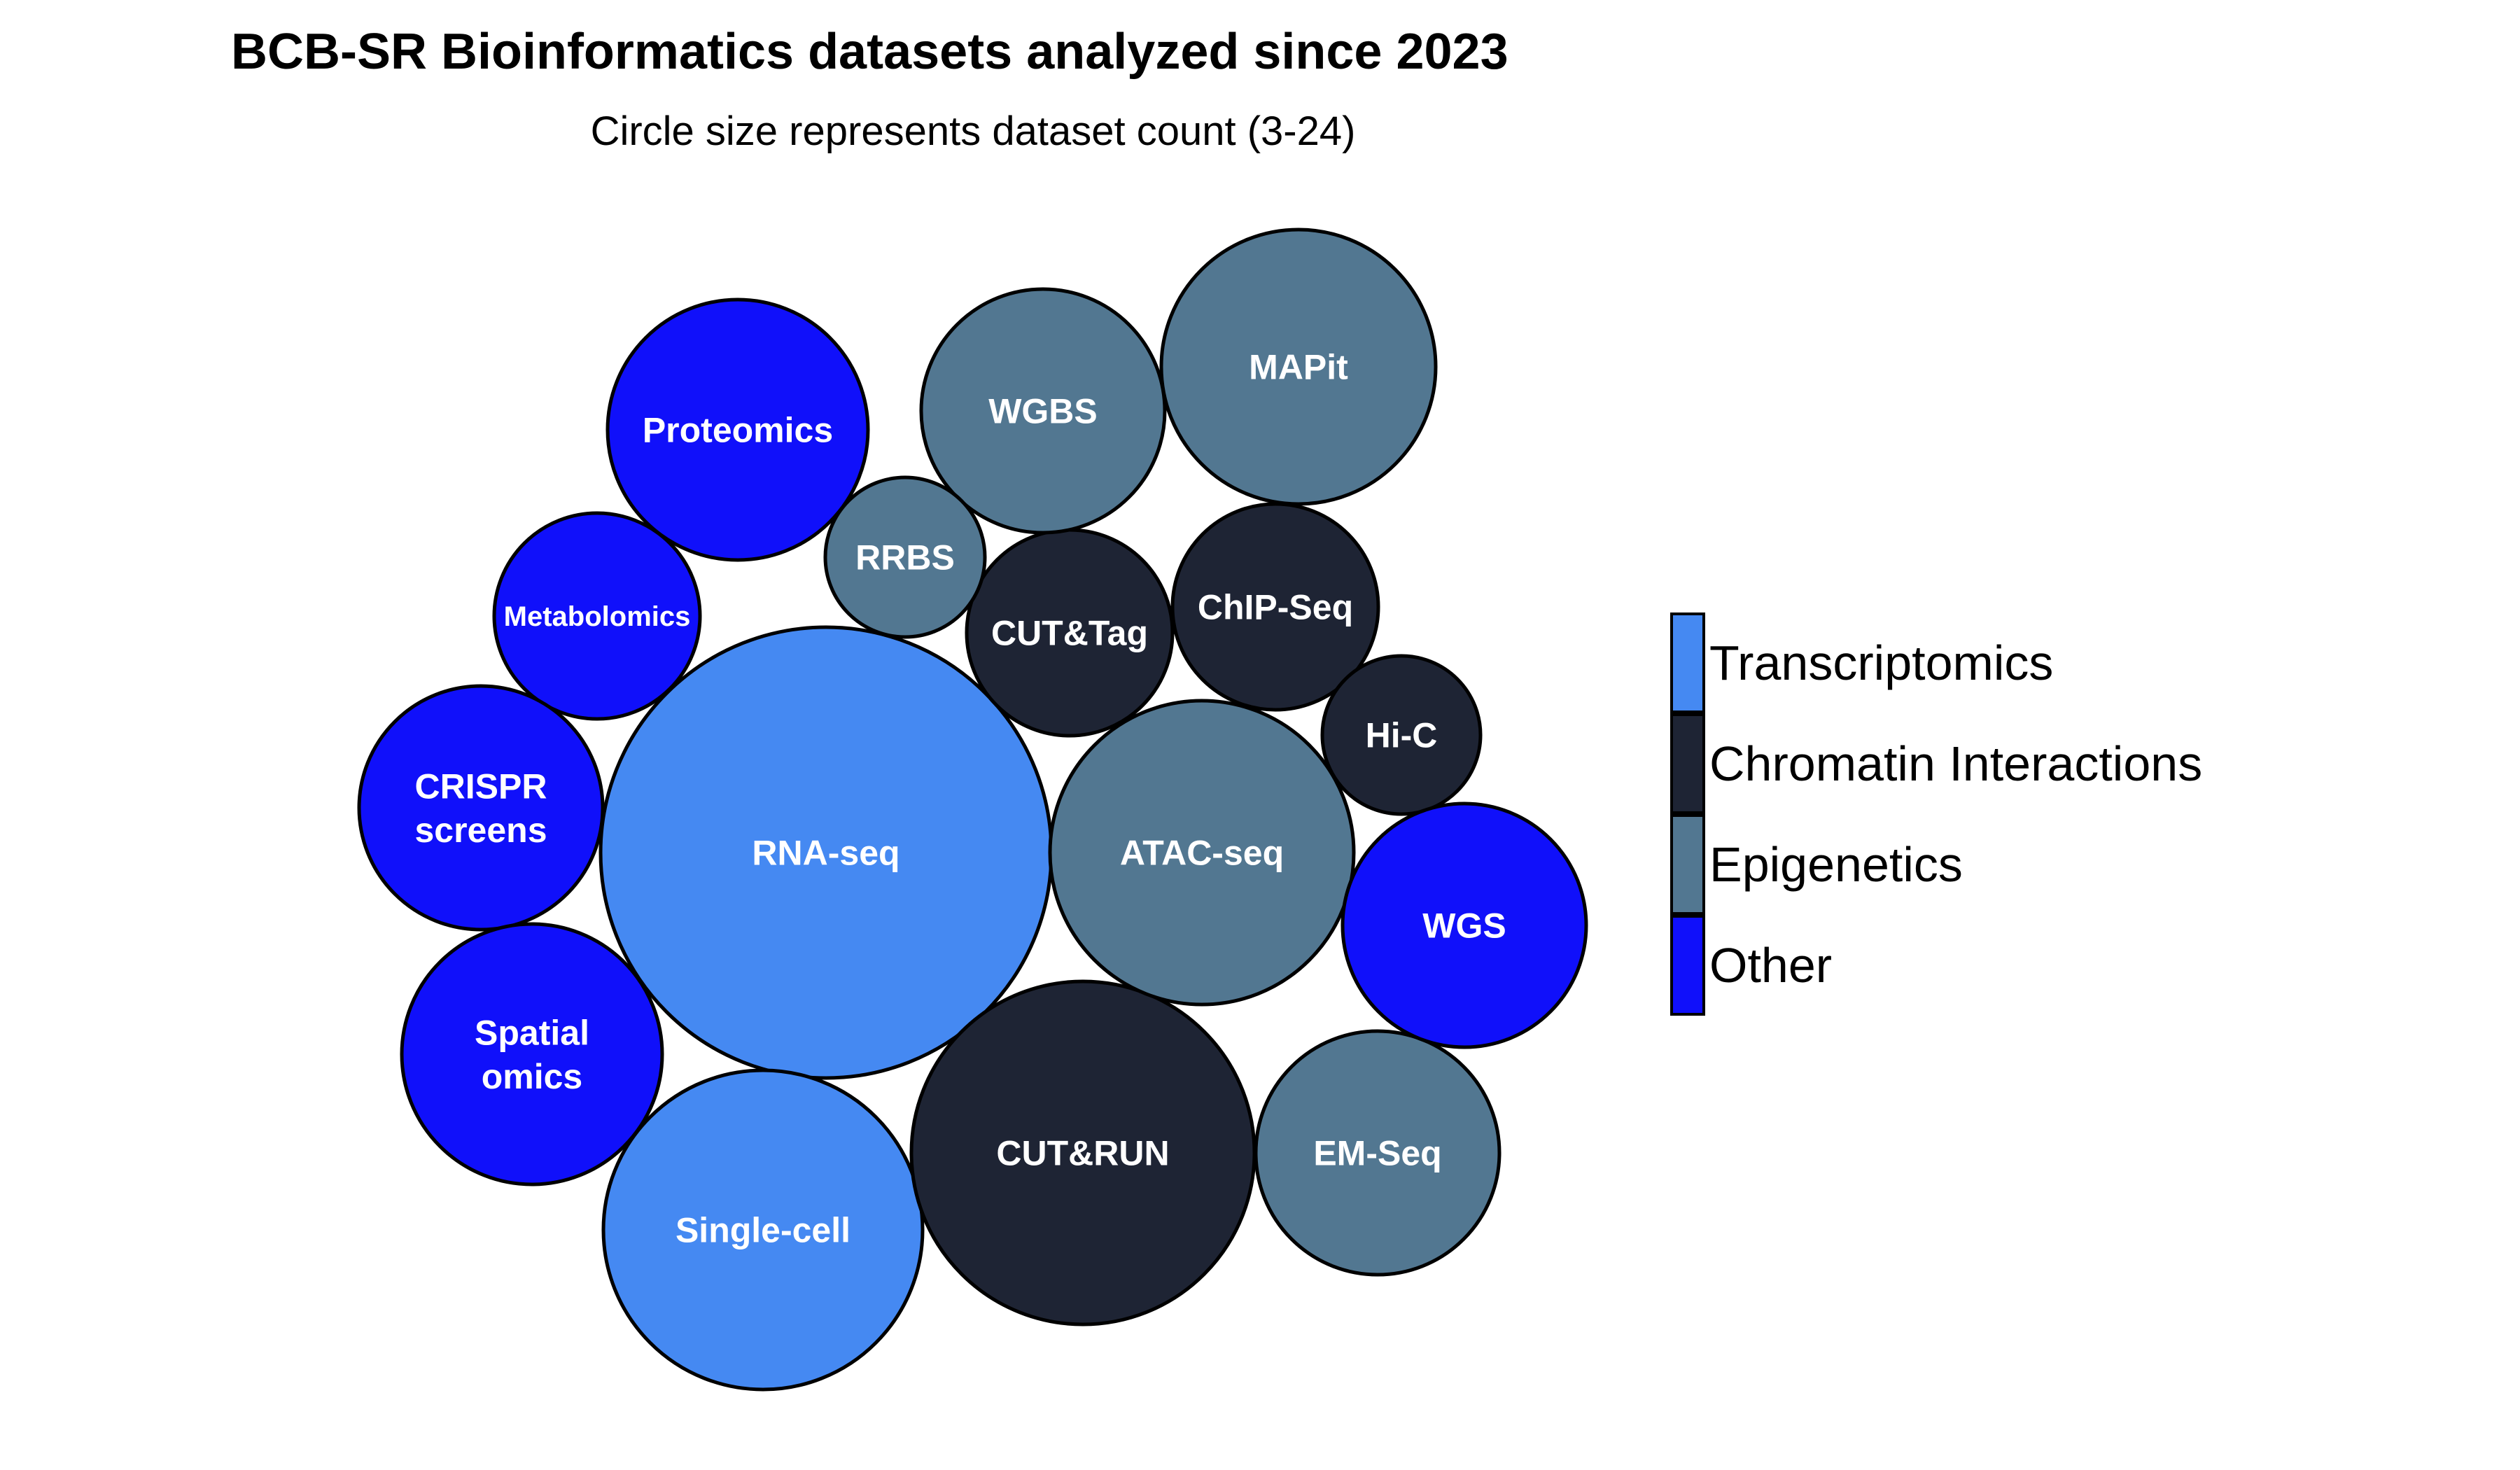 Image resolution: width=2520 pixels, height=1470 pixels. I want to click on bubble-circle-em-seq, so click(1378, 1153).